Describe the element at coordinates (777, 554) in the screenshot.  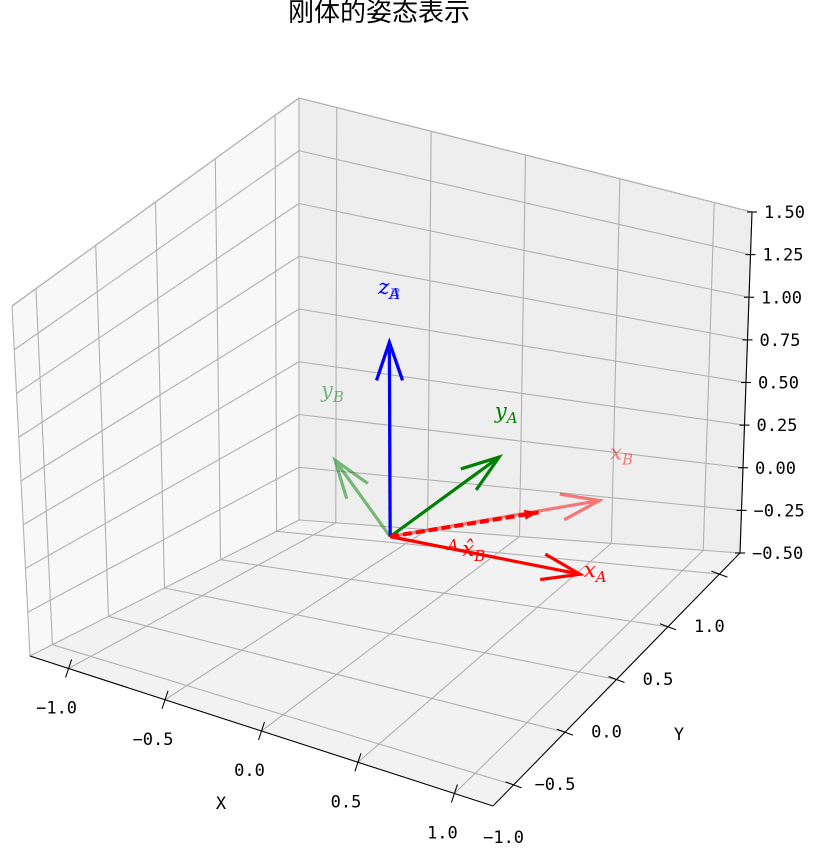
I see `z-tick-label: −0.50` at that location.